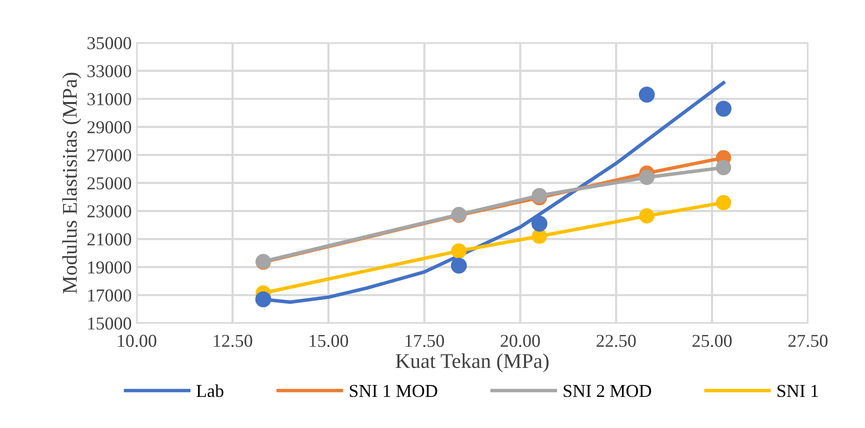 The width and height of the screenshot is (865, 428). What do you see at coordinates (110, 295) in the screenshot?
I see `y-tick-label: 17000` at bounding box center [110, 295].